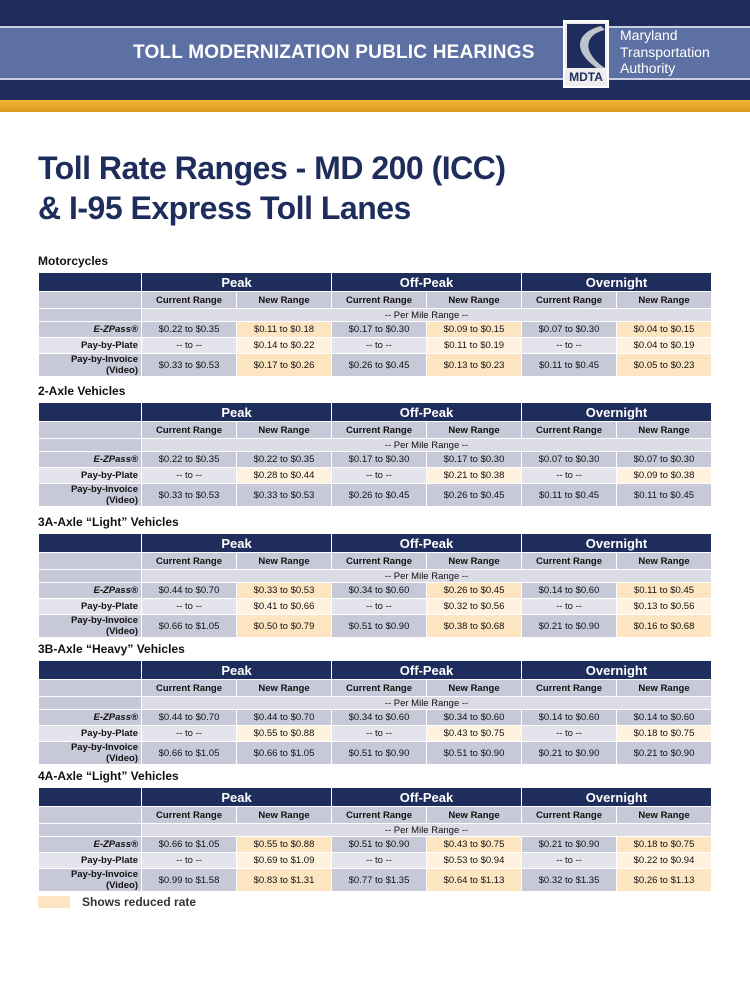  I want to click on rate-cell: $0.55 to $0.88, so click(284, 733).